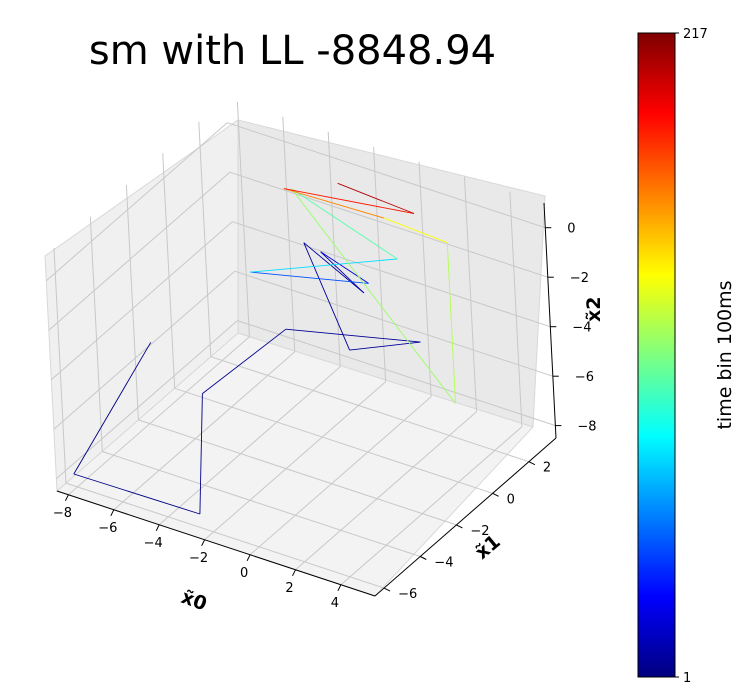  Describe the element at coordinates (656, 355) in the screenshot. I see `colorbar` at that location.